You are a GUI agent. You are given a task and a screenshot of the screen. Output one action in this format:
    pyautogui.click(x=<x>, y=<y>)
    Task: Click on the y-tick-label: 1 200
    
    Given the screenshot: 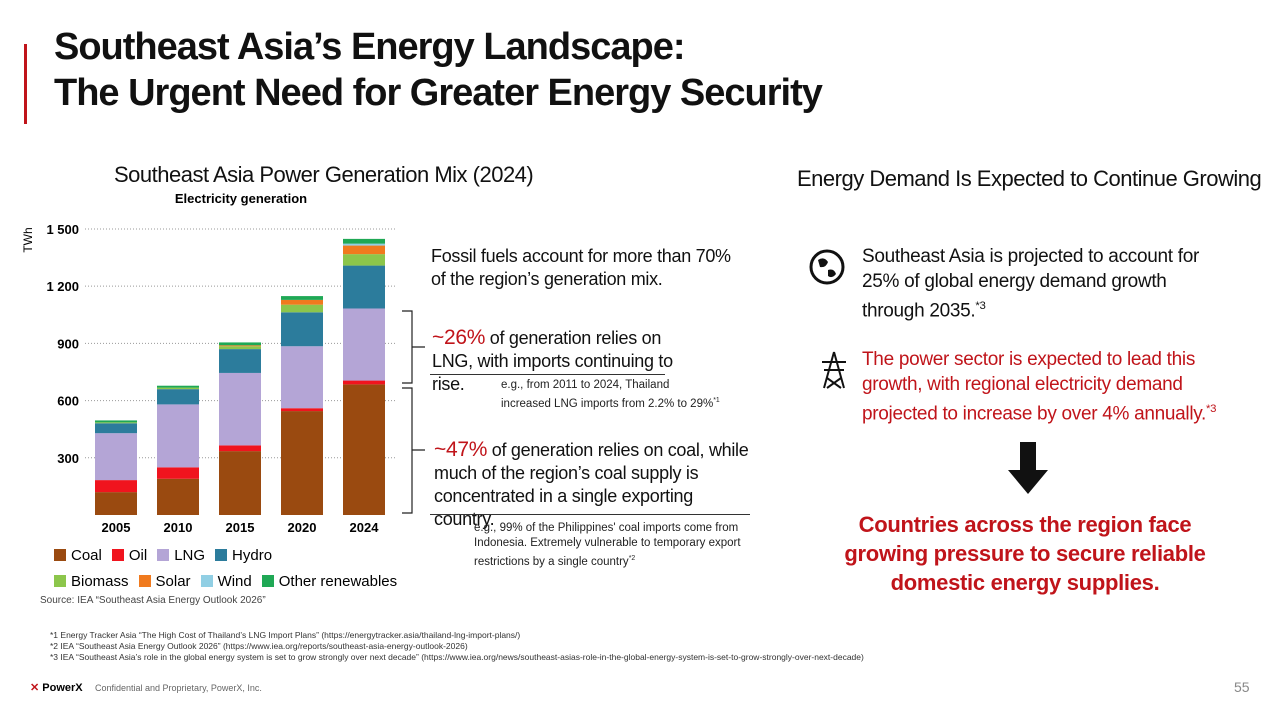 What is the action you would take?
    pyautogui.click(x=62, y=286)
    